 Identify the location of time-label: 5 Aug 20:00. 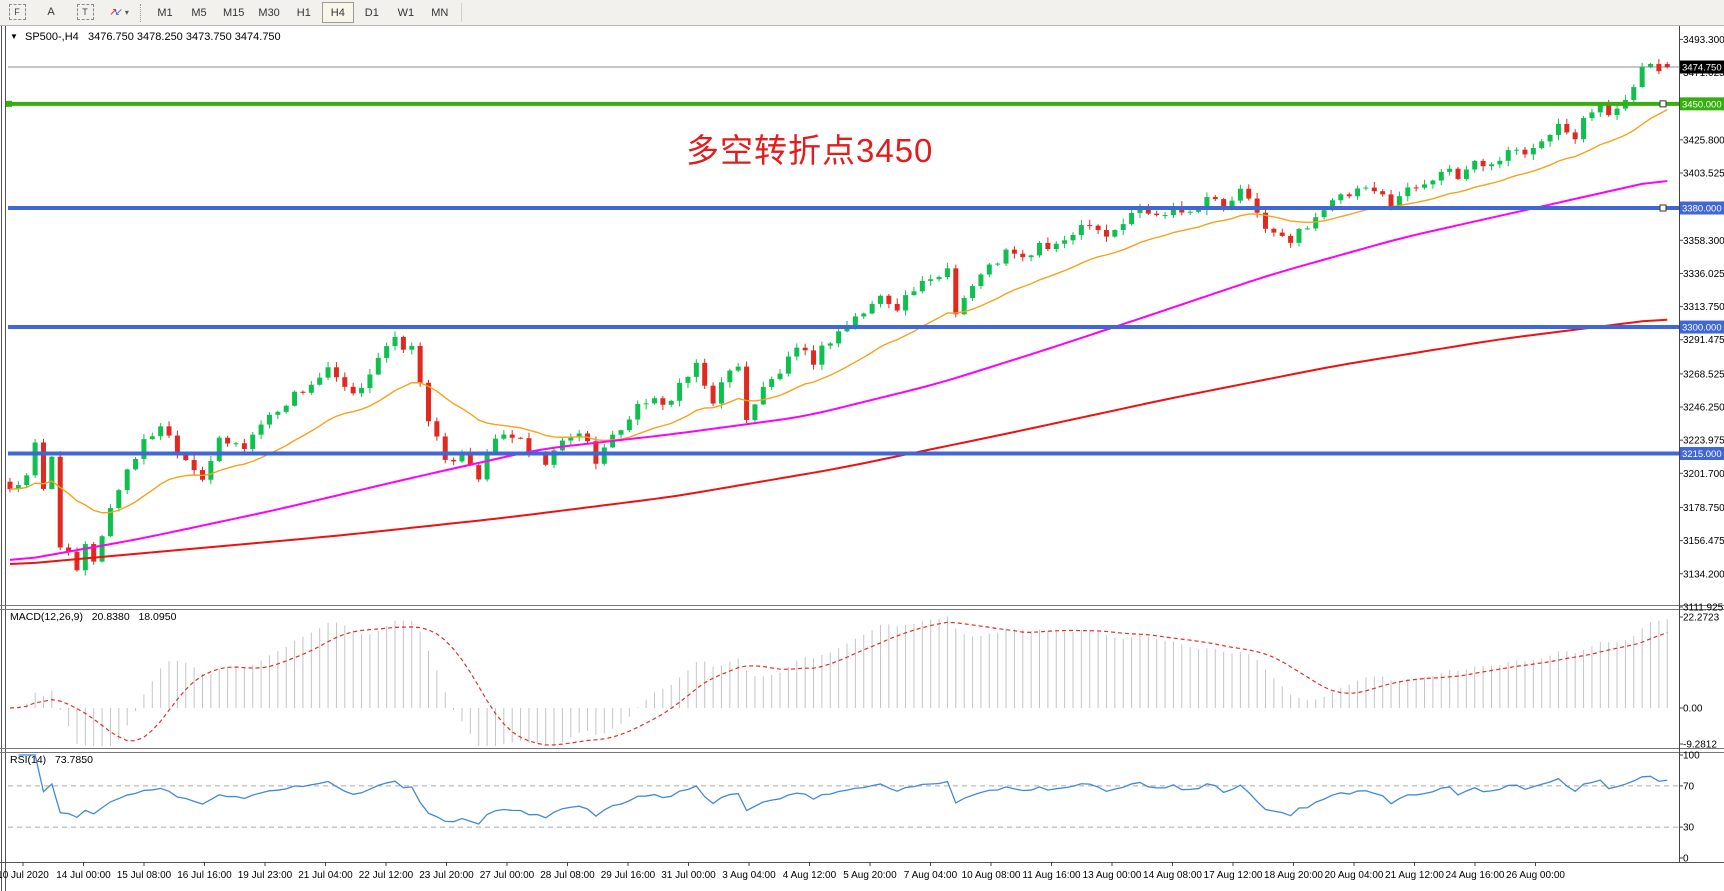
(870, 875).